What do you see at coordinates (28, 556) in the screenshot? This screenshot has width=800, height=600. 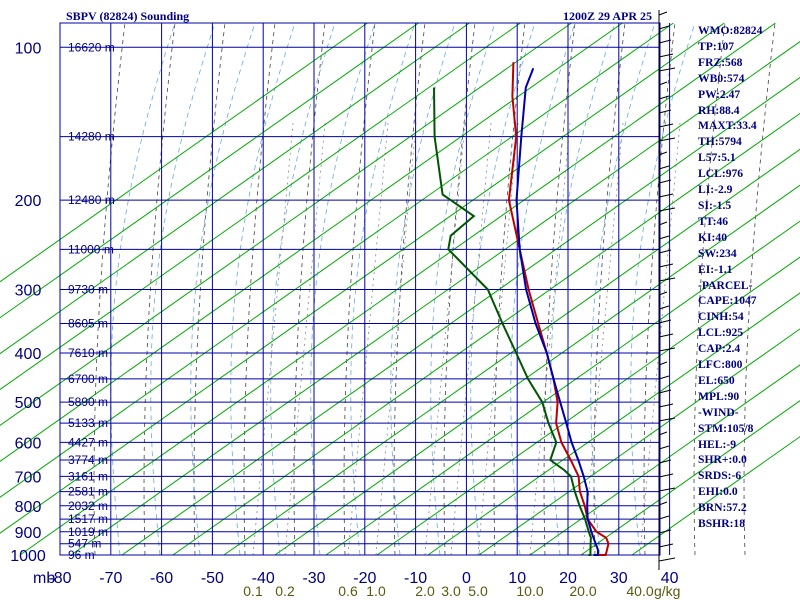 I see `pressure-tick-label: 1000` at bounding box center [28, 556].